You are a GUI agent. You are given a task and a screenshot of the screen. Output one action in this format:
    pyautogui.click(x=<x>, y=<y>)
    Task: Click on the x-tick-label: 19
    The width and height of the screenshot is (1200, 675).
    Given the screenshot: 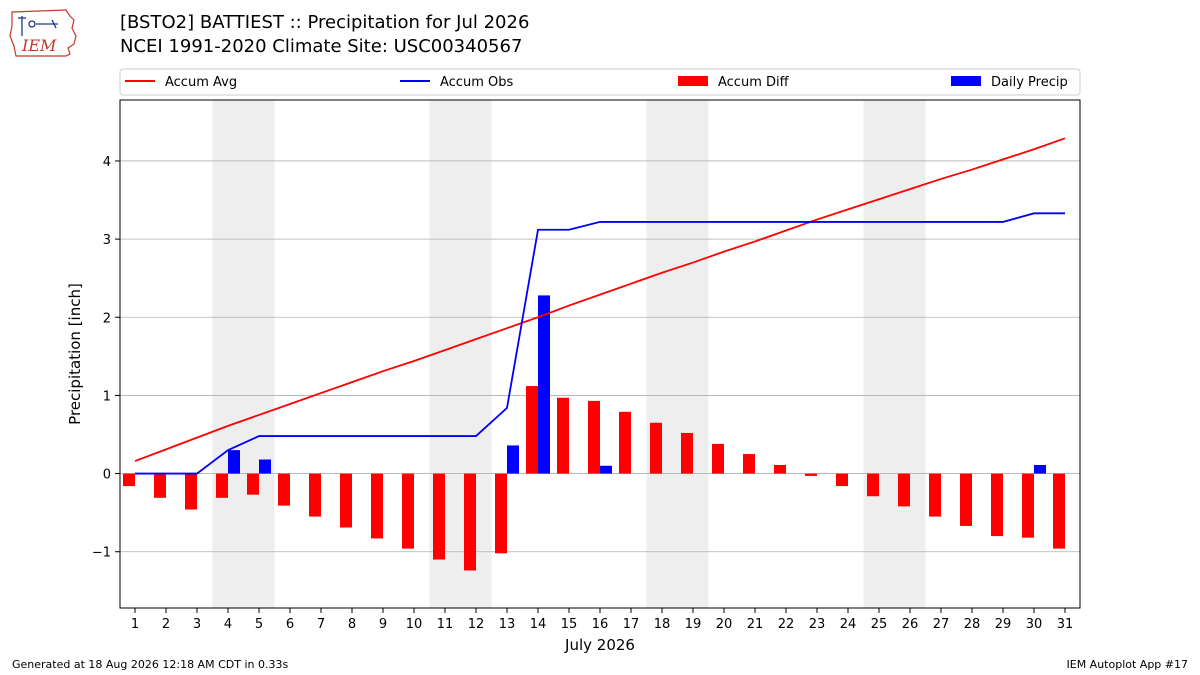 What is the action you would take?
    pyautogui.click(x=693, y=624)
    